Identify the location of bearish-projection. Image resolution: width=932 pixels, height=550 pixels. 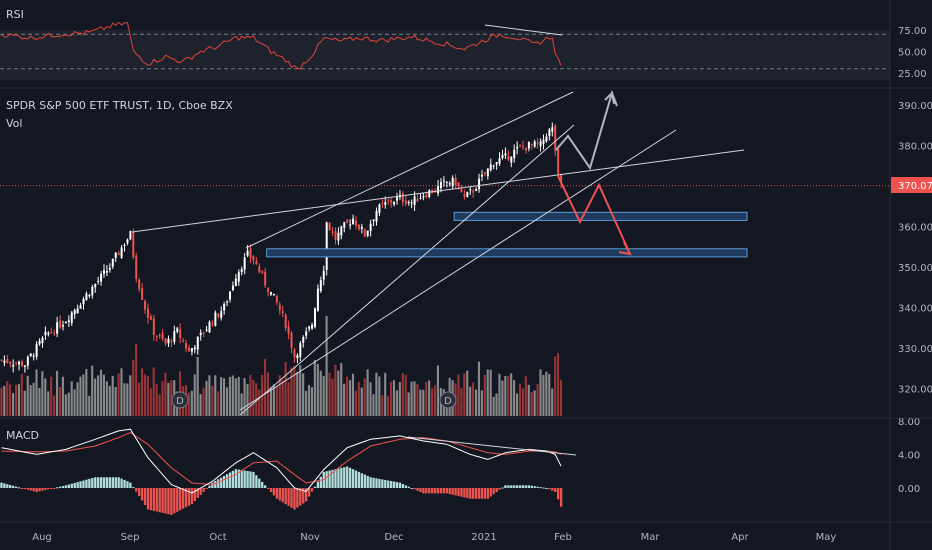
(594, 215).